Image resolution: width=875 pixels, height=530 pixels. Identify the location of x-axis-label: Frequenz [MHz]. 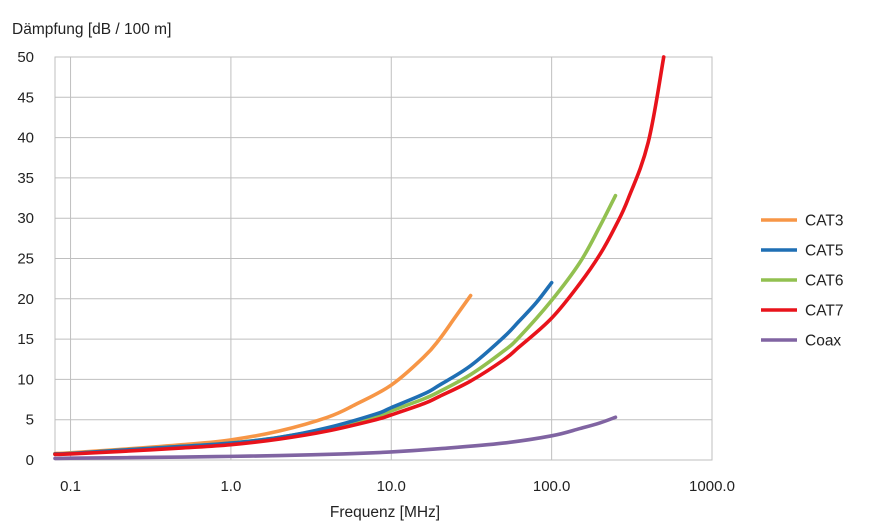
(385, 512).